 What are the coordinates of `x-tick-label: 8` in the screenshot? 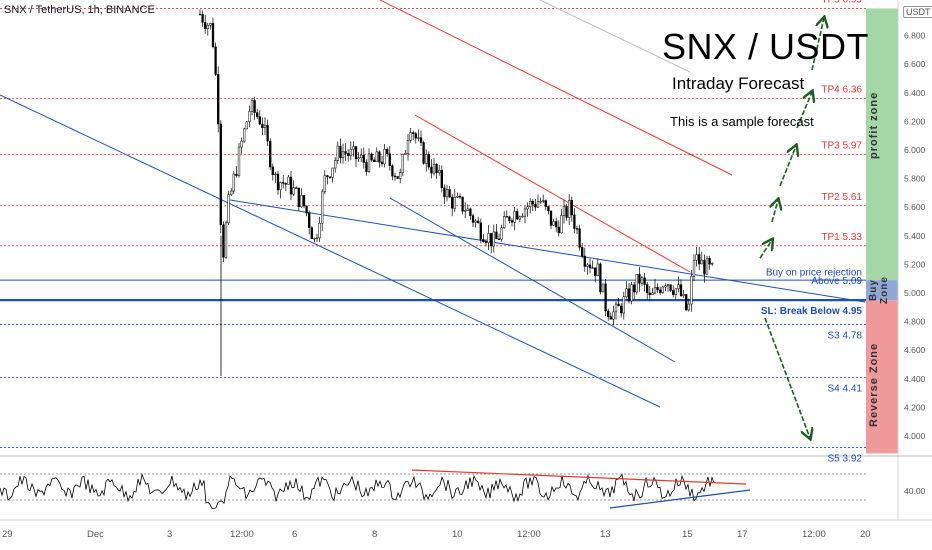 It's located at (374, 534).